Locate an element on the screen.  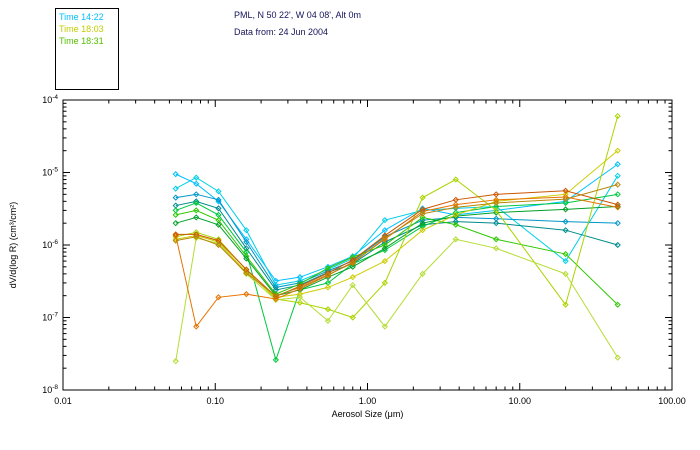
legend-item-time-1831: Time 18:31 is located at coordinates (81, 41).